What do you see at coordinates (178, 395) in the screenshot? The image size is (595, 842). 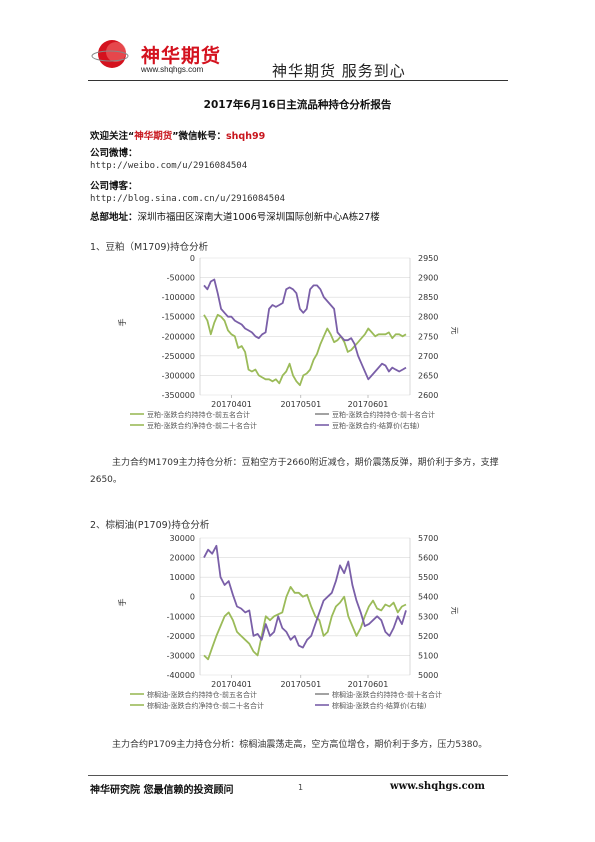 I see `left-tick-label: -350000` at bounding box center [178, 395].